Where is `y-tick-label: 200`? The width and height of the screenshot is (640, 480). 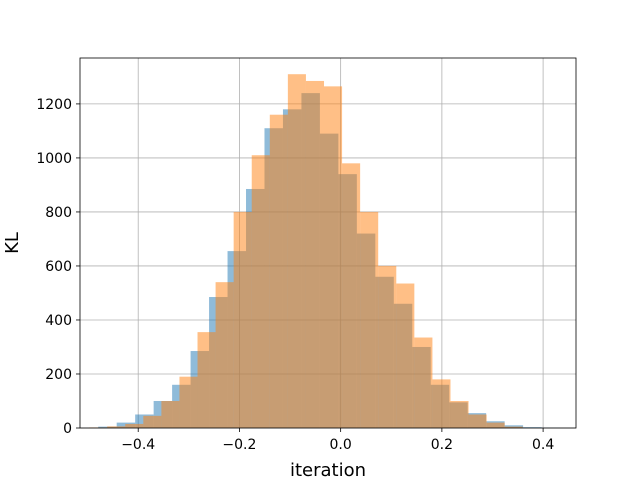
y-tick-label: 200 is located at coordinates (58, 375).